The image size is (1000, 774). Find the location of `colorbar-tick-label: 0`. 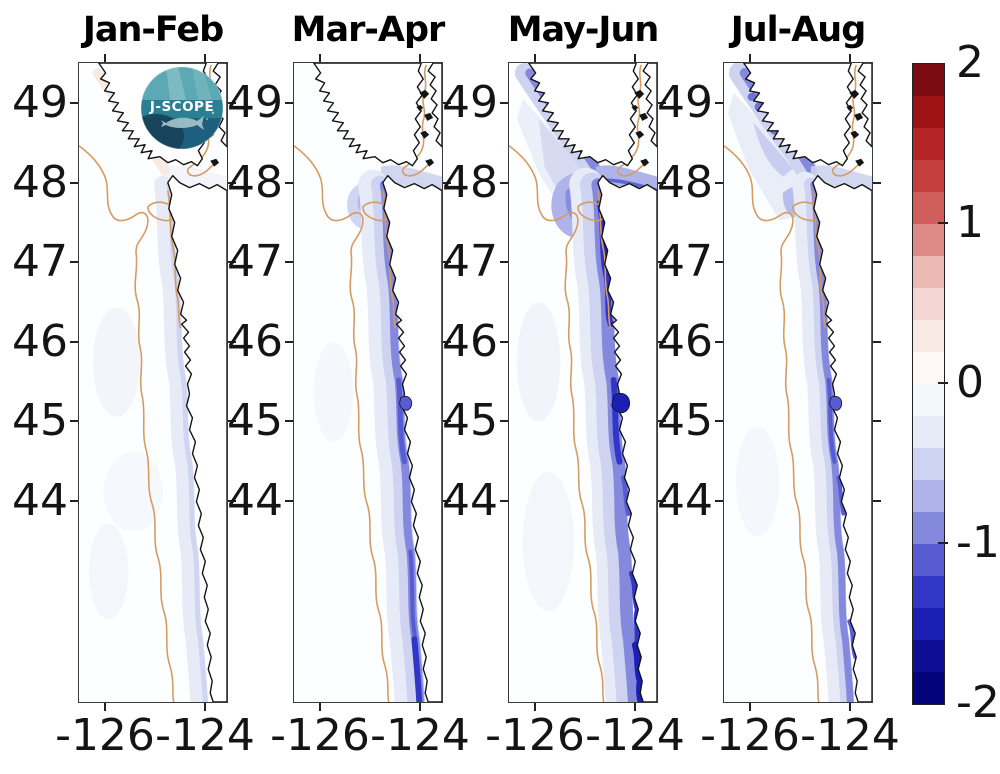

colorbar-tick-label: 0 is located at coordinates (970, 382).